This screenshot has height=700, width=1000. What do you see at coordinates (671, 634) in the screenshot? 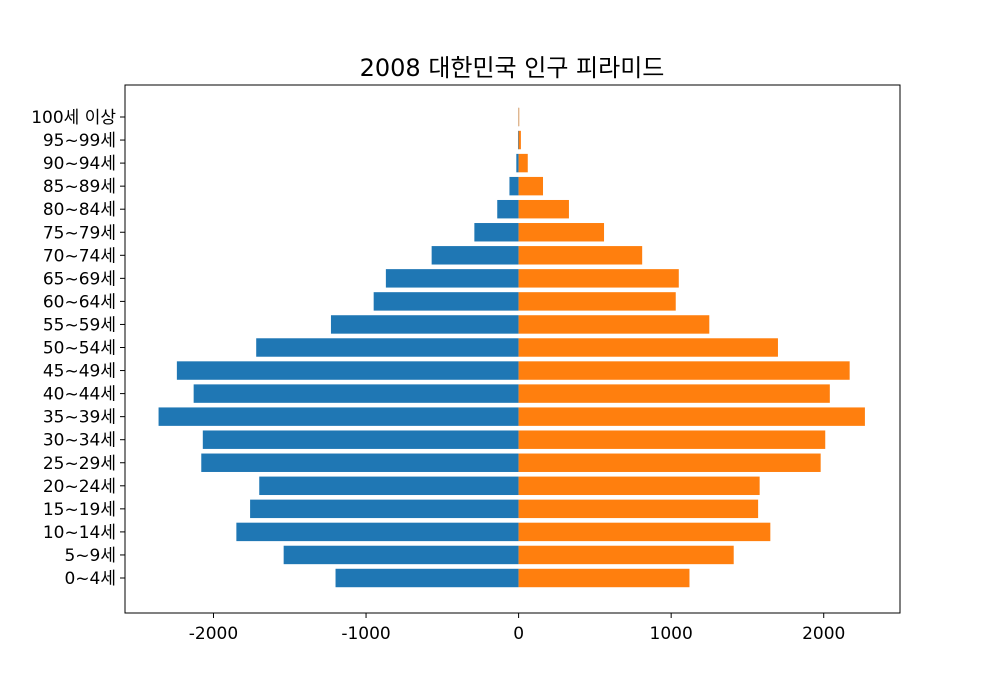
I see `x-tick-label: 1000` at bounding box center [671, 634].